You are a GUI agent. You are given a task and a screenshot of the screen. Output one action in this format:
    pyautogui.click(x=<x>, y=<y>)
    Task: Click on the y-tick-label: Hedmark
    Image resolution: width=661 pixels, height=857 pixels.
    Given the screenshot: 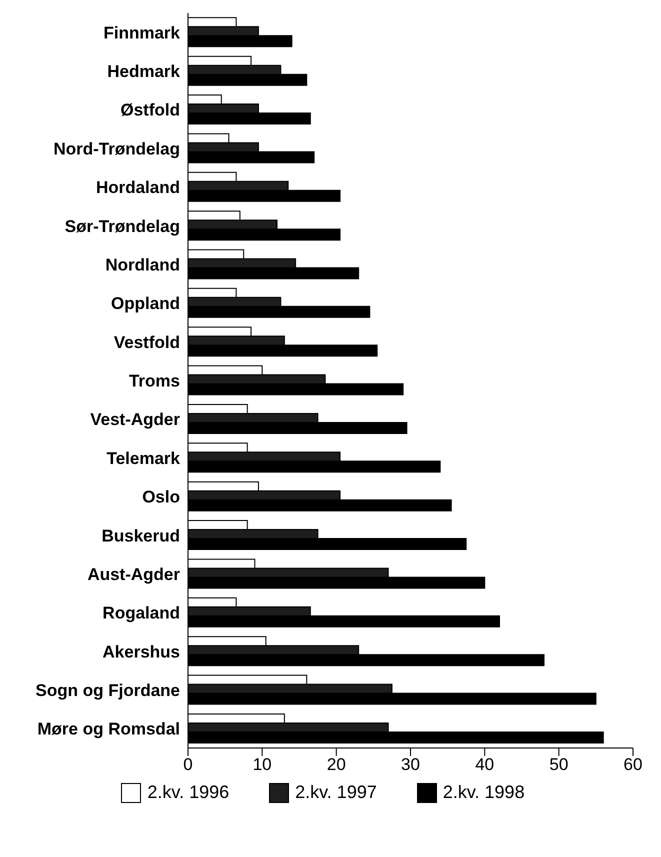 What is the action you would take?
    pyautogui.click(x=144, y=72)
    